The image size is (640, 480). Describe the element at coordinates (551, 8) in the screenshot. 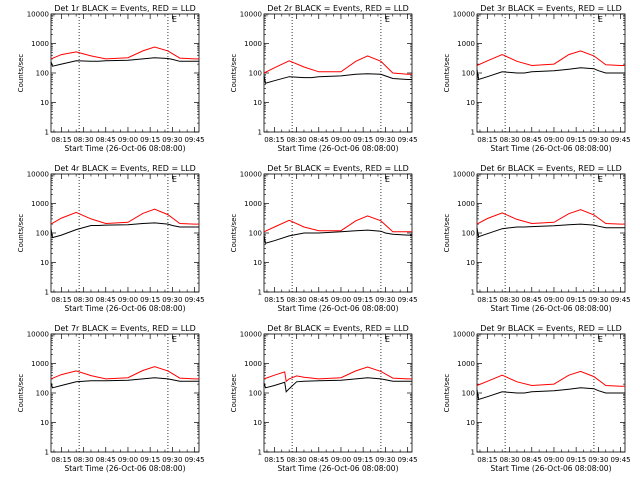

I see `panel-title: Det 3r BLACK = Events, RED = LLD` at that location.